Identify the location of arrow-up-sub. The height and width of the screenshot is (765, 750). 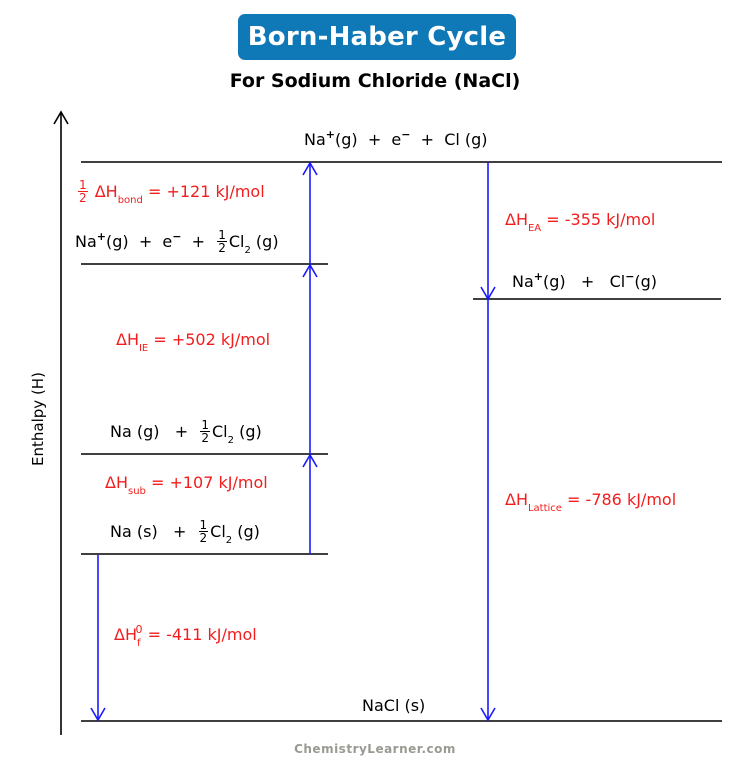
(310, 460).